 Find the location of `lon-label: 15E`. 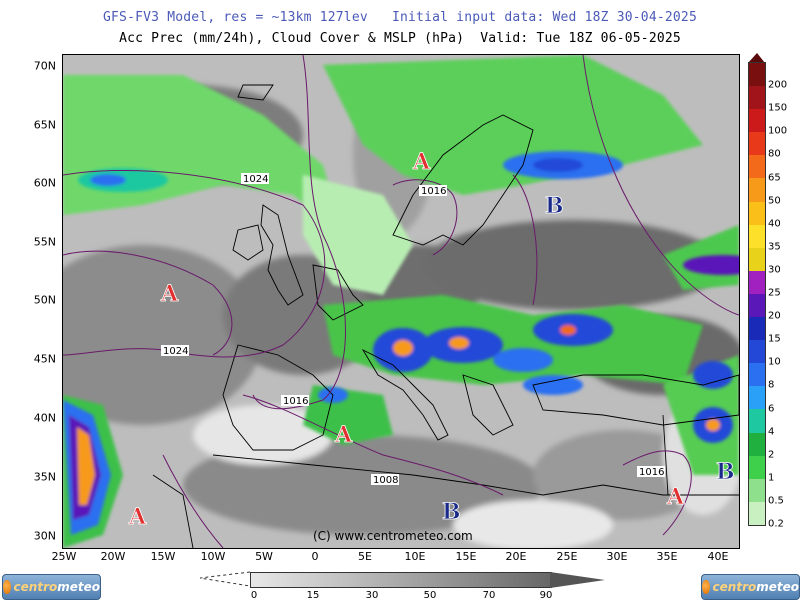

lon-label: 15E is located at coordinates (466, 556).